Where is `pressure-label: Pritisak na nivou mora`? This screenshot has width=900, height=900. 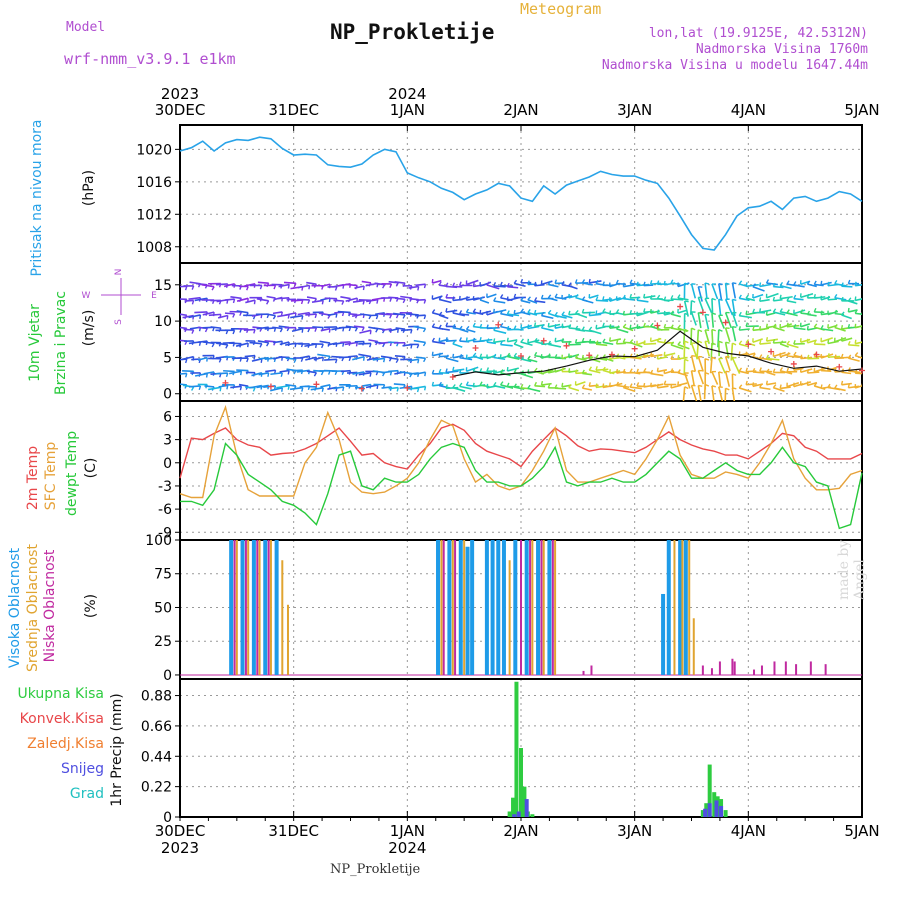
pressure-label: Pritisak na nivou mora is located at coordinates (37, 198).